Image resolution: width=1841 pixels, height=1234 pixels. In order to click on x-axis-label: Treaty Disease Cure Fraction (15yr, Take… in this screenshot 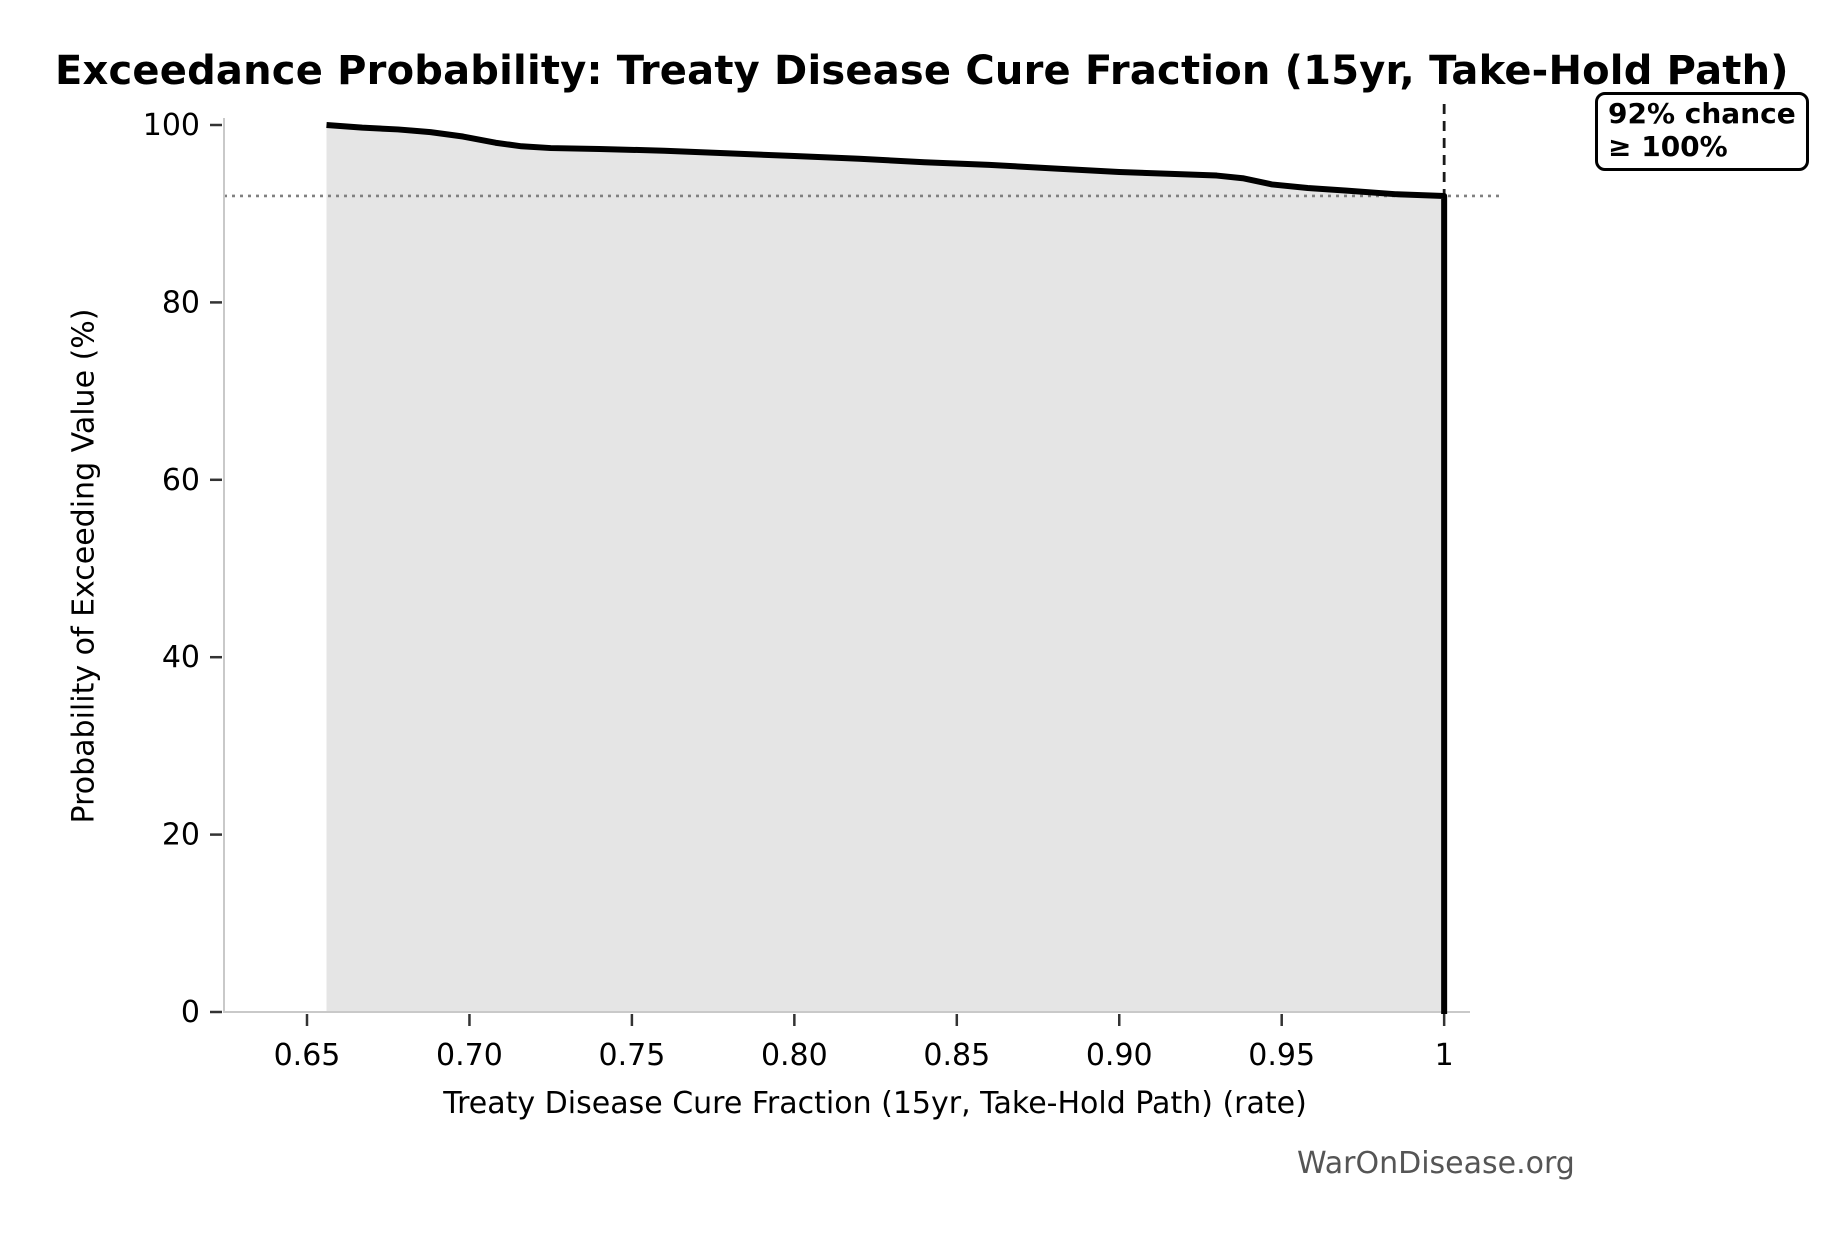, I will do `click(875, 1103)`.